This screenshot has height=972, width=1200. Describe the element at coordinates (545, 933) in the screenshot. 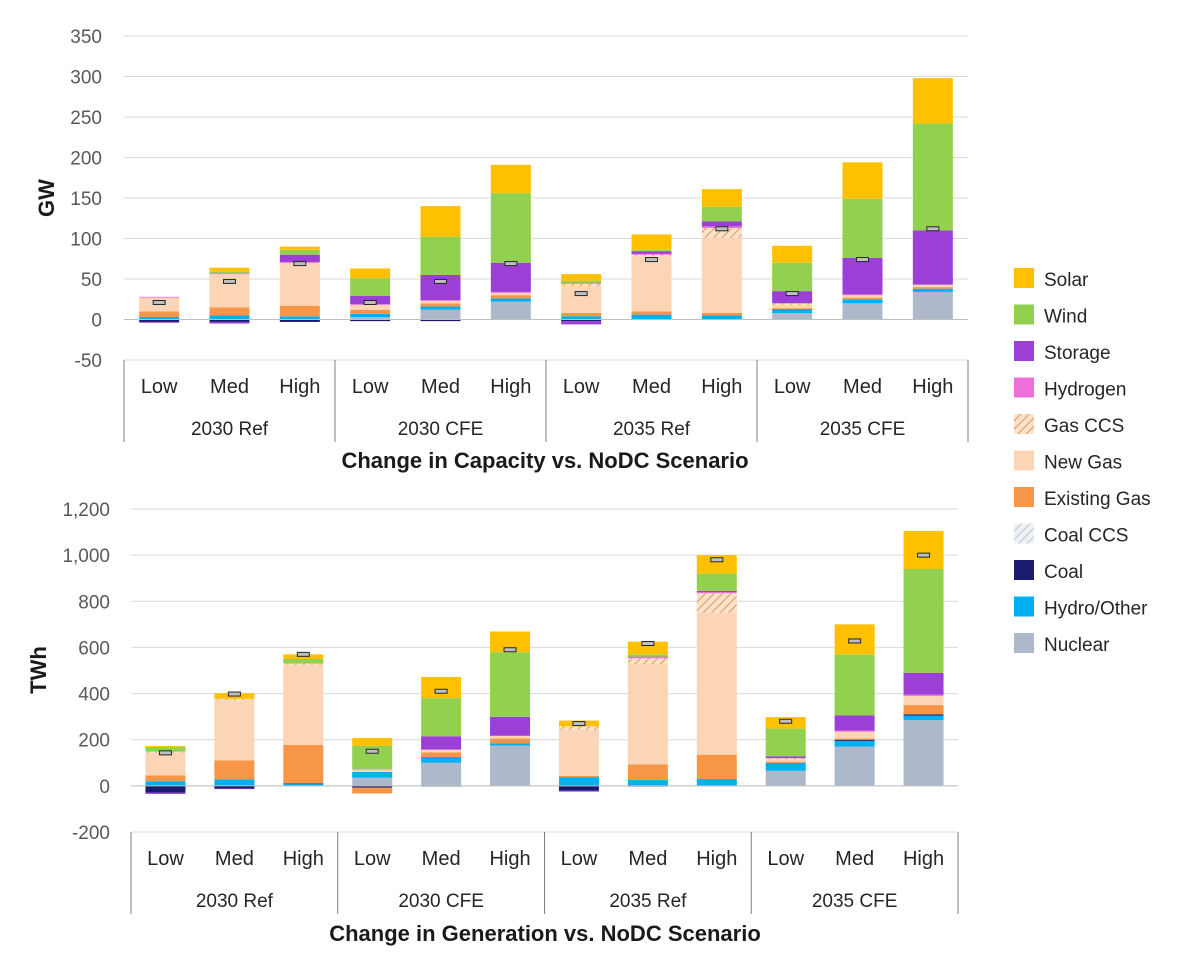

I see `generation-chart-title: Change in Generation vs. NoDC Scenario` at that location.